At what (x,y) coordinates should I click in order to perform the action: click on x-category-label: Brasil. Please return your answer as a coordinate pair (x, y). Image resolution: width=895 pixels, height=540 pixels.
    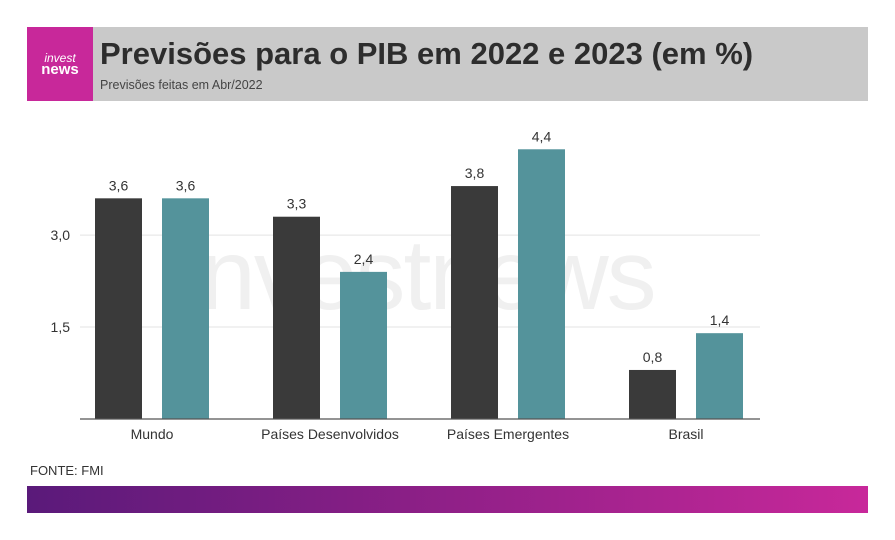
    Looking at the image, I should click on (685, 434).